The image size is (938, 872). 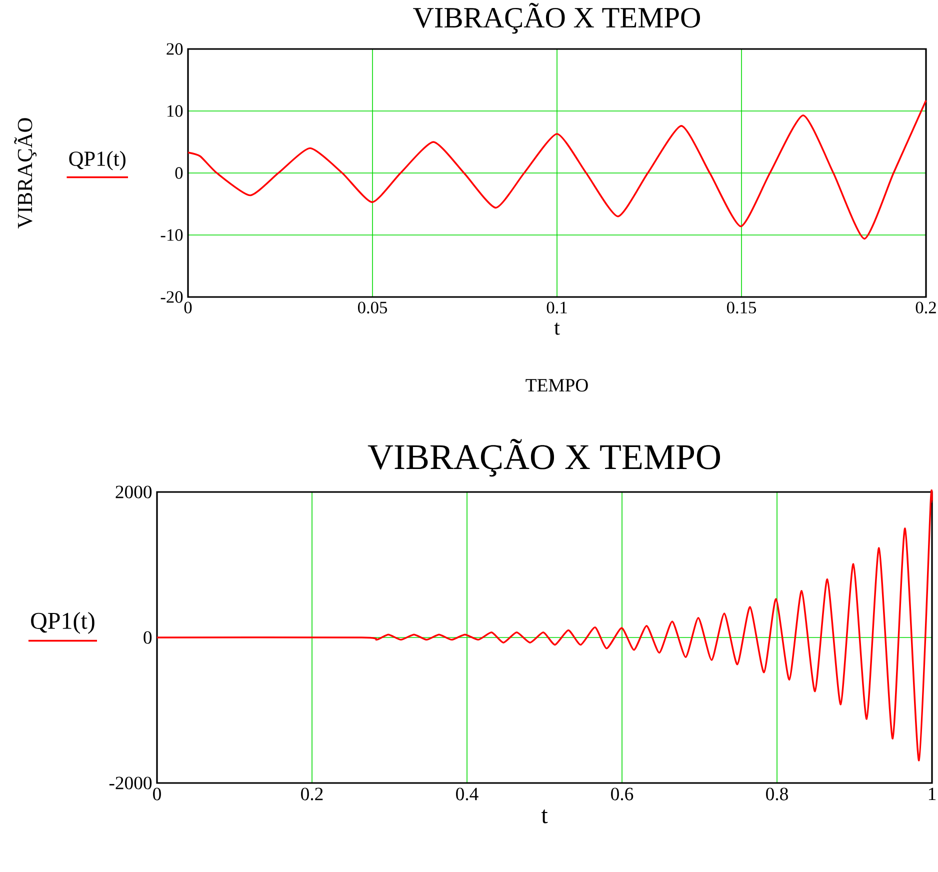 What do you see at coordinates (171, 235) in the screenshot?
I see `y-tick-label: -10` at bounding box center [171, 235].